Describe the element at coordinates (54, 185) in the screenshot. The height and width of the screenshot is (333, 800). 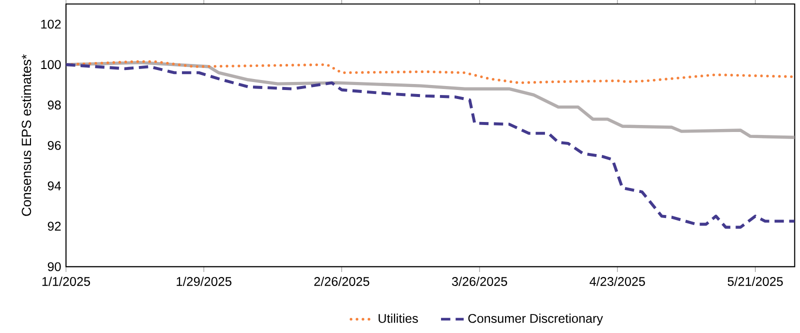
I see `y-tick-label: 94` at that location.